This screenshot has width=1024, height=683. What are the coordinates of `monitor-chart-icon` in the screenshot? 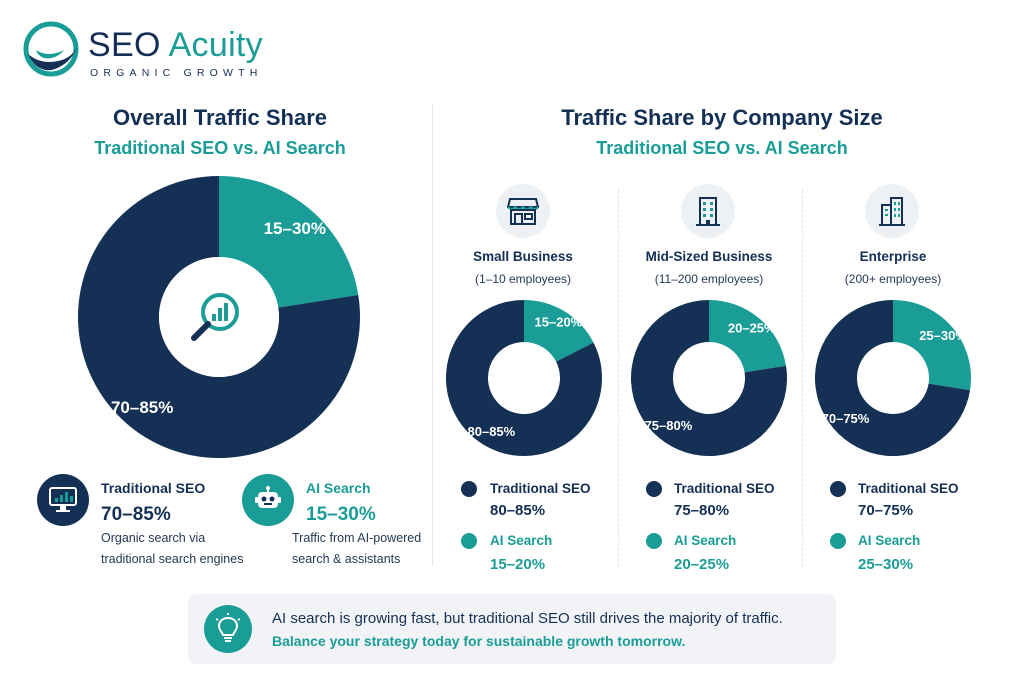 It's located at (63, 500).